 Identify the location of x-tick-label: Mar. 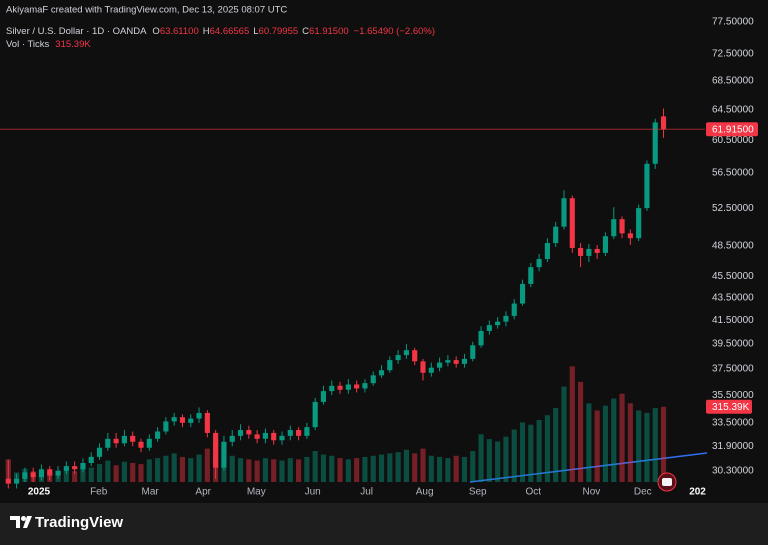
(151, 492).